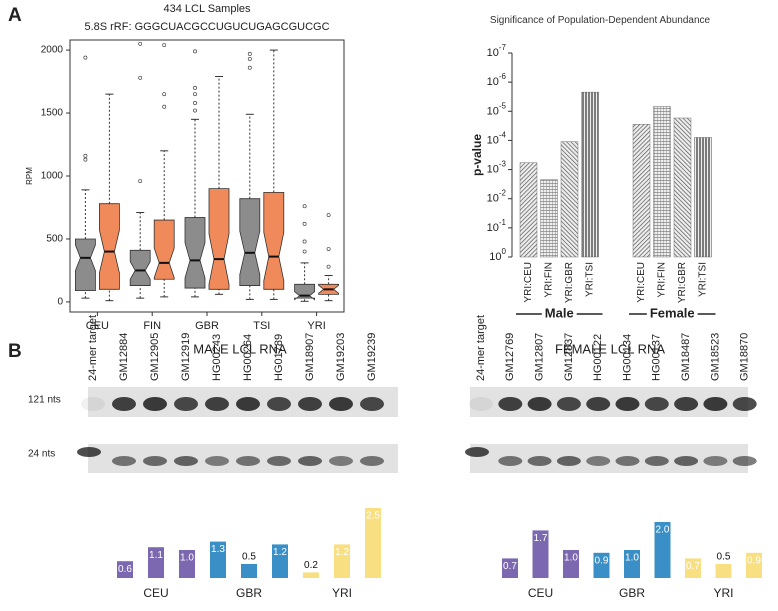 This screenshot has width=778, height=611. Describe the element at coordinates (240, 348) in the screenshot. I see `gel-title: MALE LCL RNA` at that location.